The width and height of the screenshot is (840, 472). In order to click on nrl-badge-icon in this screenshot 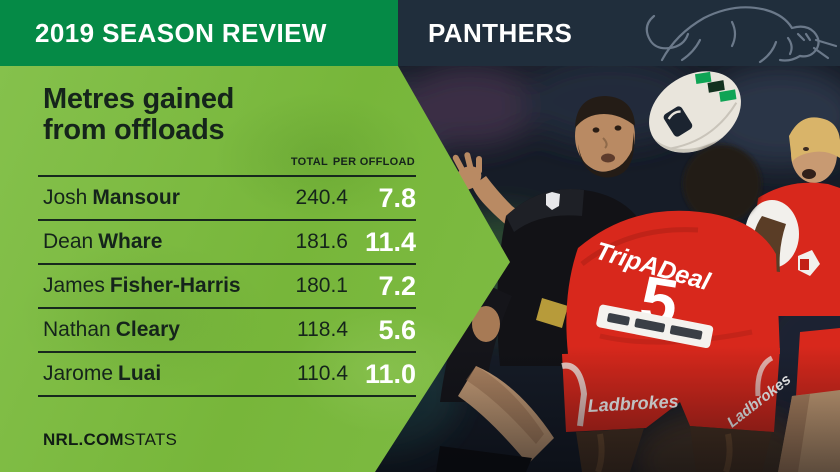, I will do `click(553, 201)`.